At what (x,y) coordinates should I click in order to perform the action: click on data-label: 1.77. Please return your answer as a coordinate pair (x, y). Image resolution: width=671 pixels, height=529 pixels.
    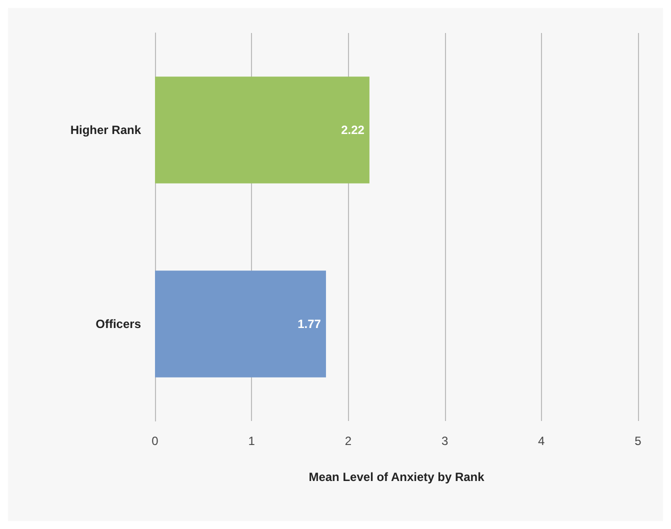
    Looking at the image, I should click on (310, 324).